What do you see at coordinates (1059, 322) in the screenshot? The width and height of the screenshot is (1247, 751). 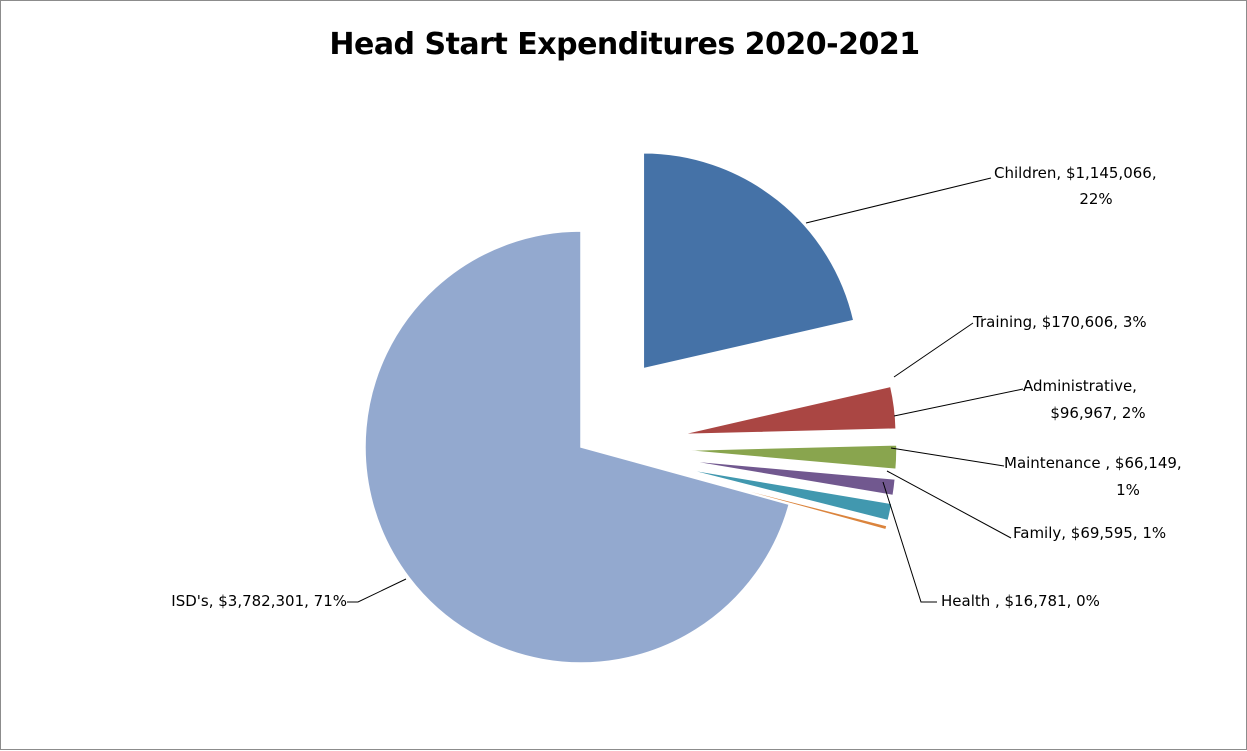 I see `data-label-training: Training, $170,606, 3%` at bounding box center [1059, 322].